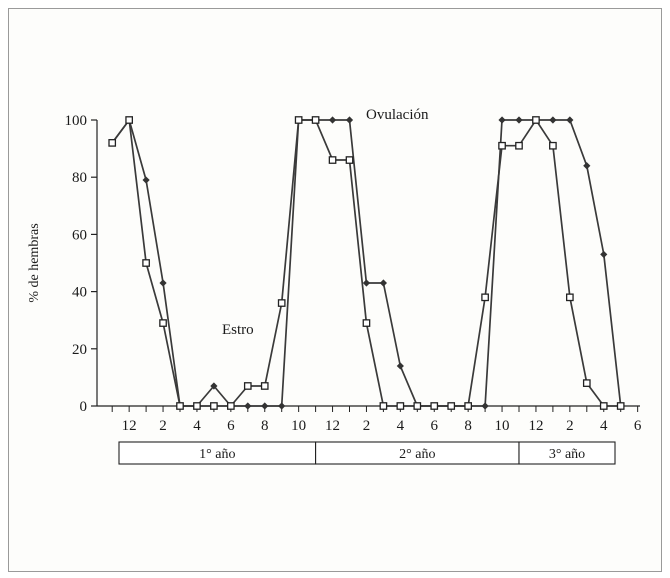 This screenshot has width=670, height=578. What do you see at coordinates (298, 426) in the screenshot?
I see `x-tick-label-5: 10` at bounding box center [298, 426].